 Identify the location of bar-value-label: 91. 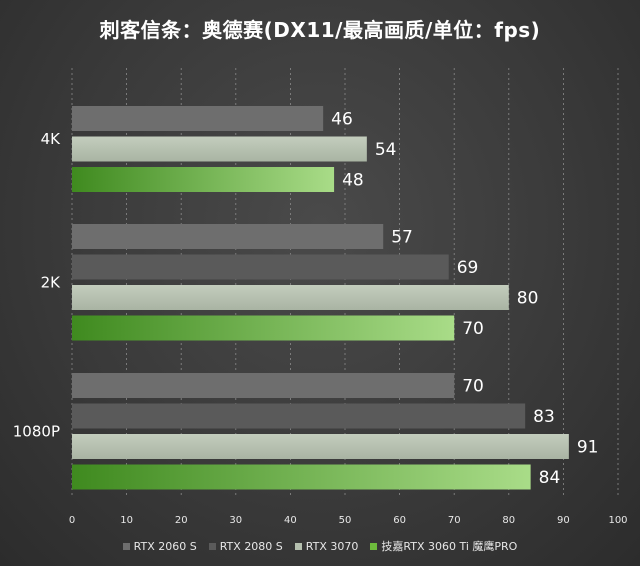
(588, 448).